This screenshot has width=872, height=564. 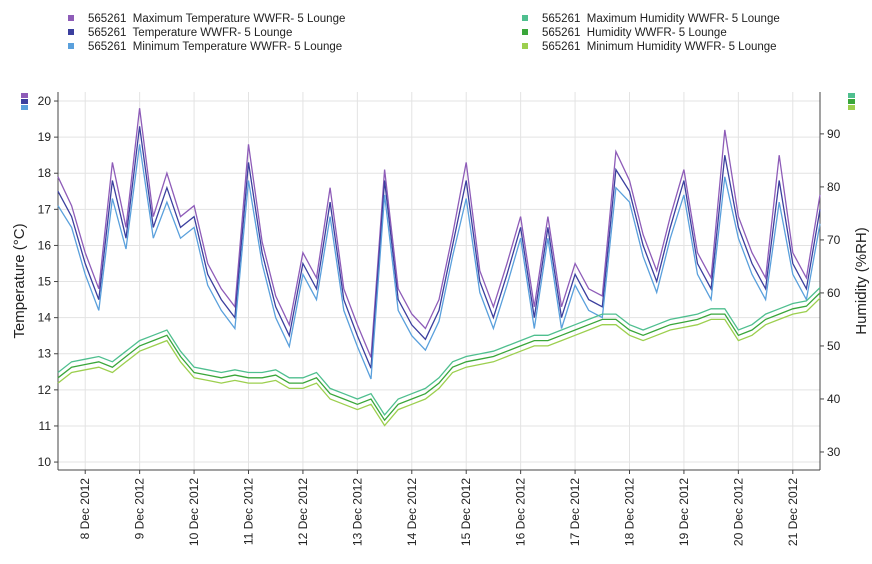 I want to click on y2-tick-label: 70, so click(x=834, y=240).